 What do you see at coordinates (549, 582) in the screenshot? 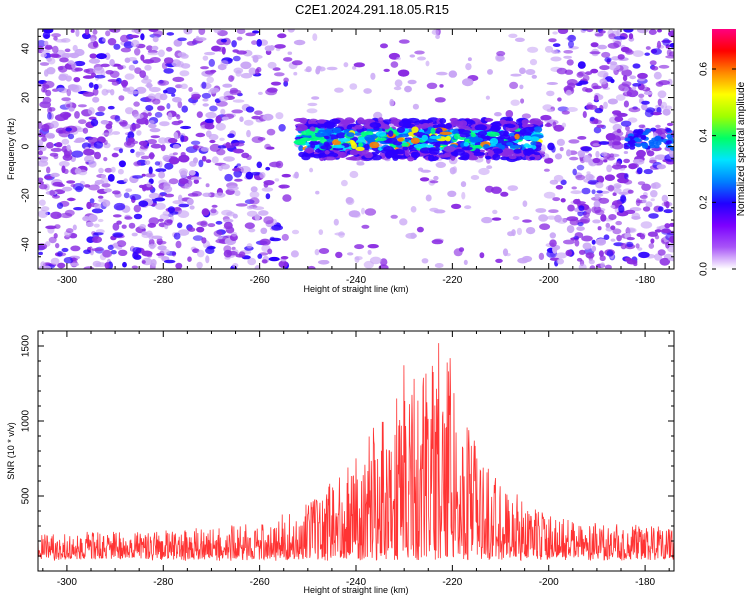
I see `snr-x-tick-label: -200` at bounding box center [549, 582].